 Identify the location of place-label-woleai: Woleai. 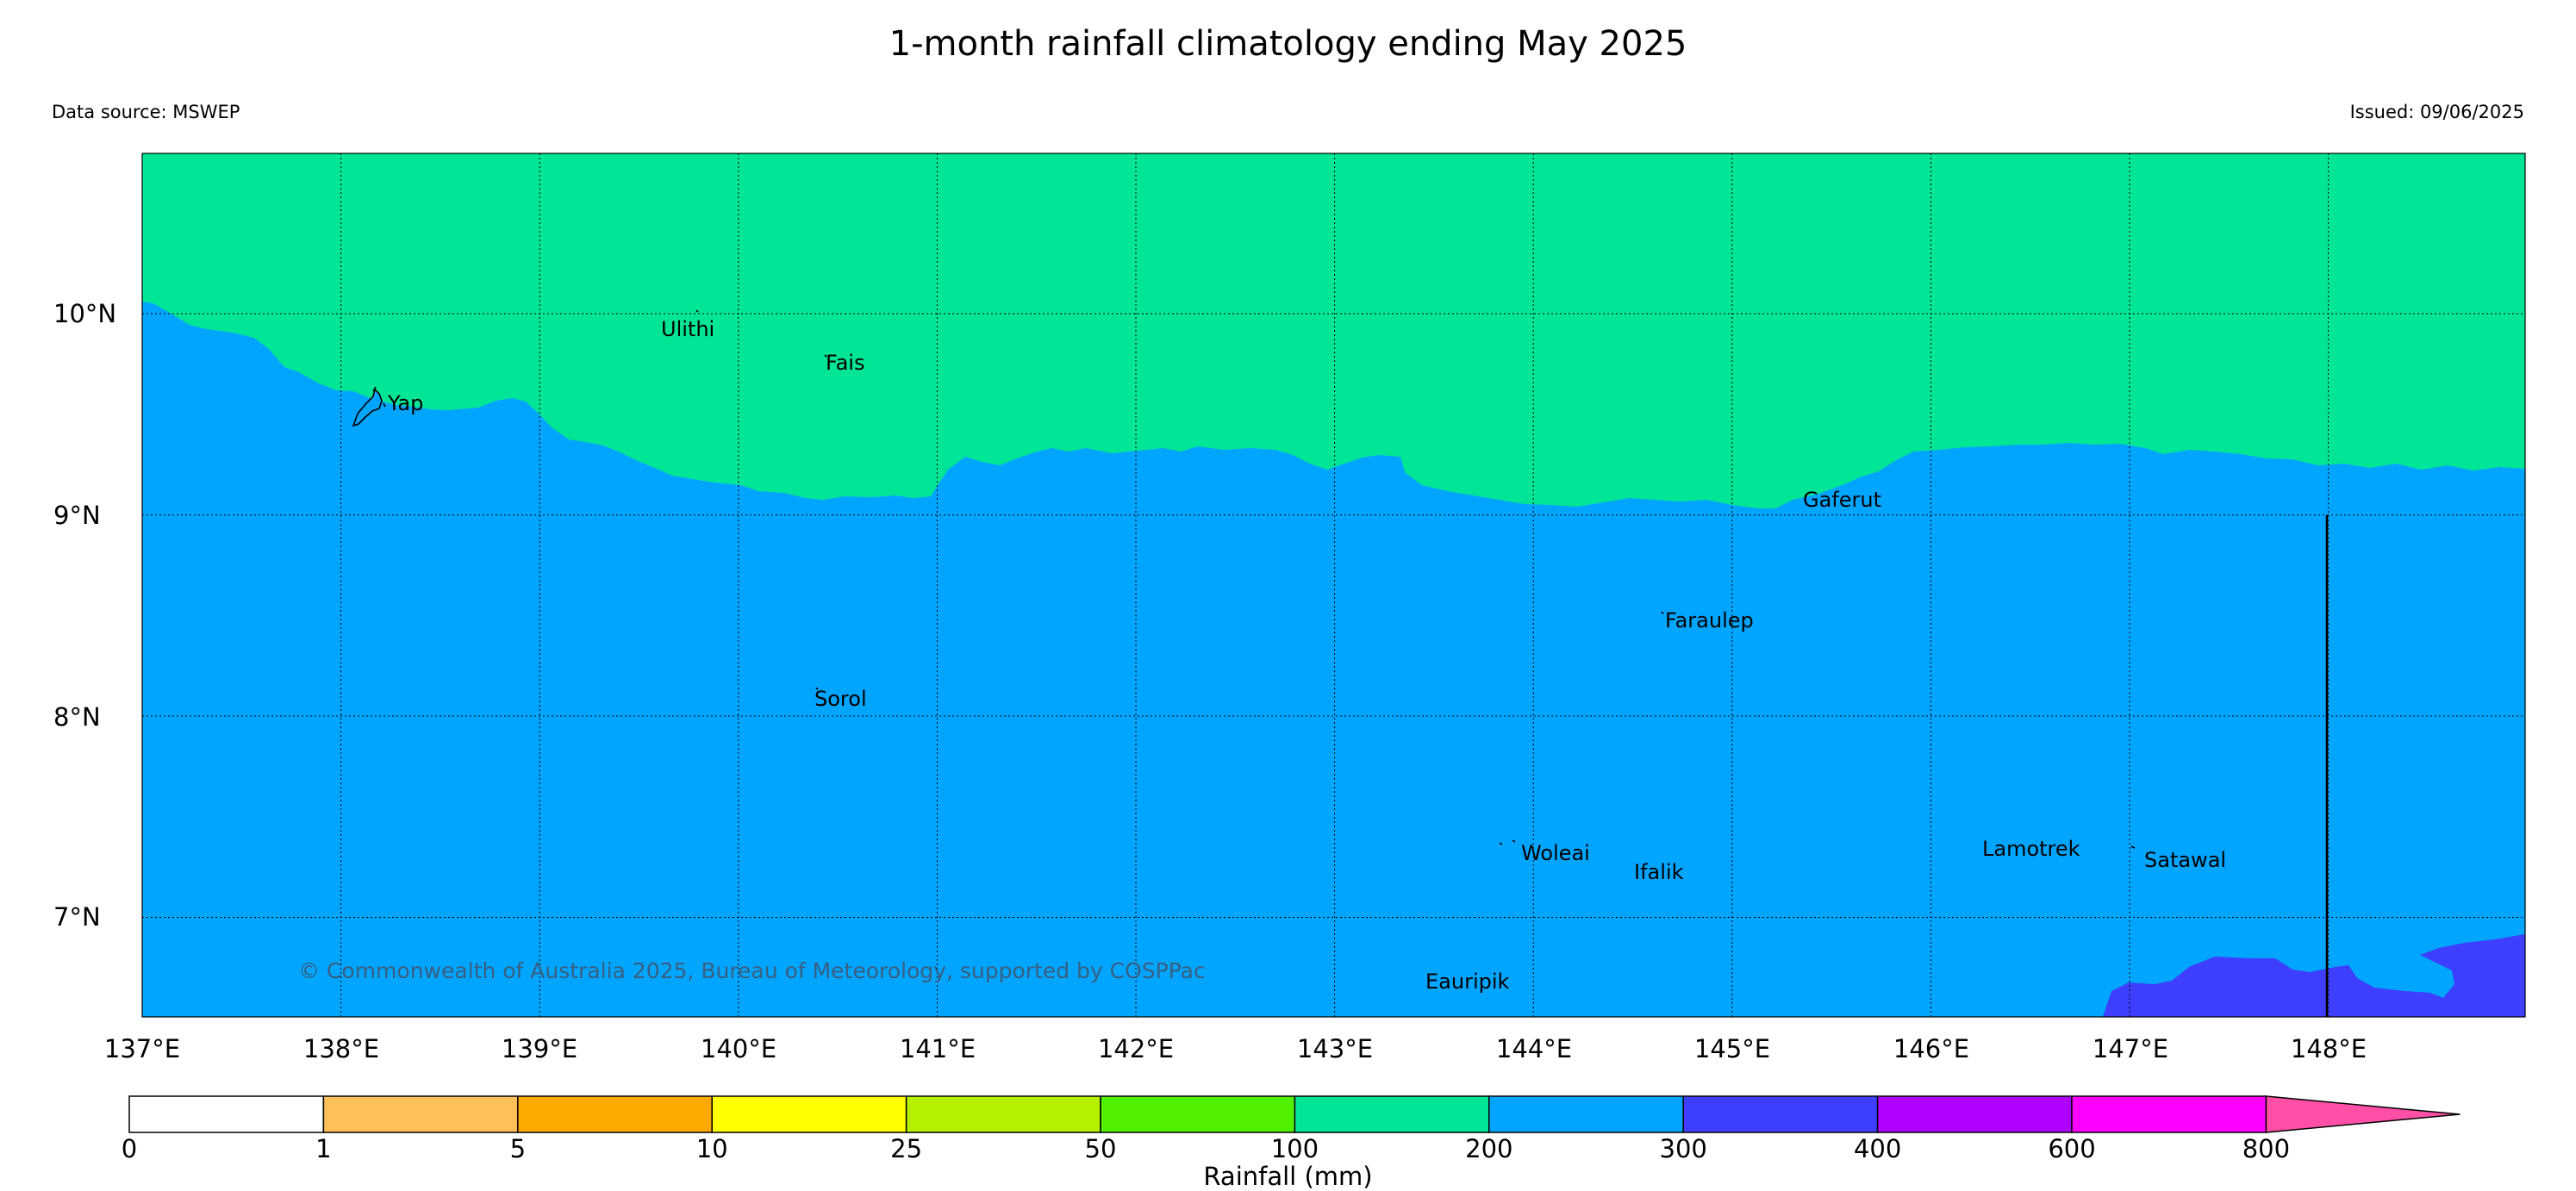
(1555, 853).